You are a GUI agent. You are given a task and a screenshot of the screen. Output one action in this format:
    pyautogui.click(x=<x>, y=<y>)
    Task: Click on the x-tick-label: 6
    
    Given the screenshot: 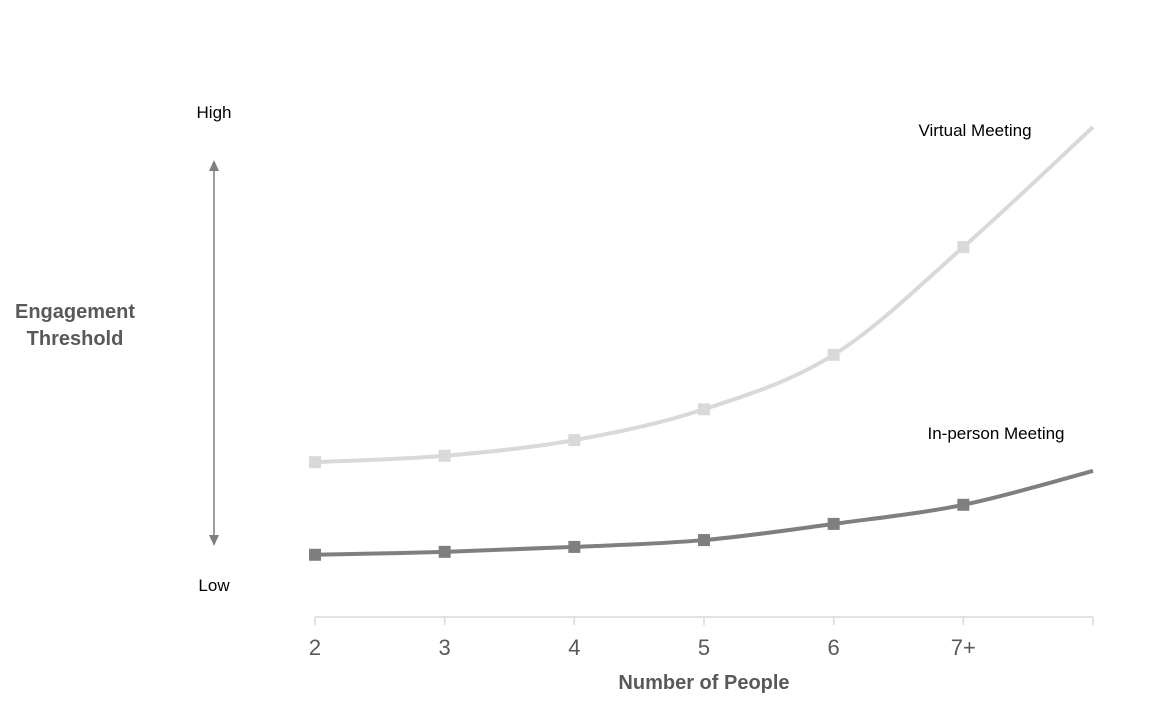 What is the action you would take?
    pyautogui.click(x=834, y=647)
    